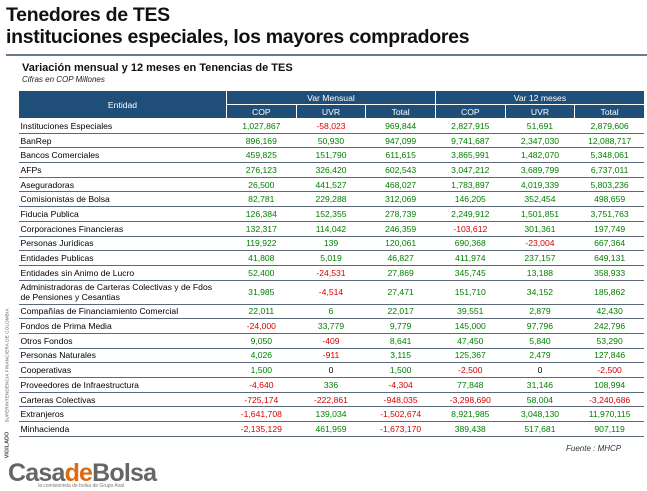  I want to click on logo-wordmark: CasadeBolsa, so click(82, 473).